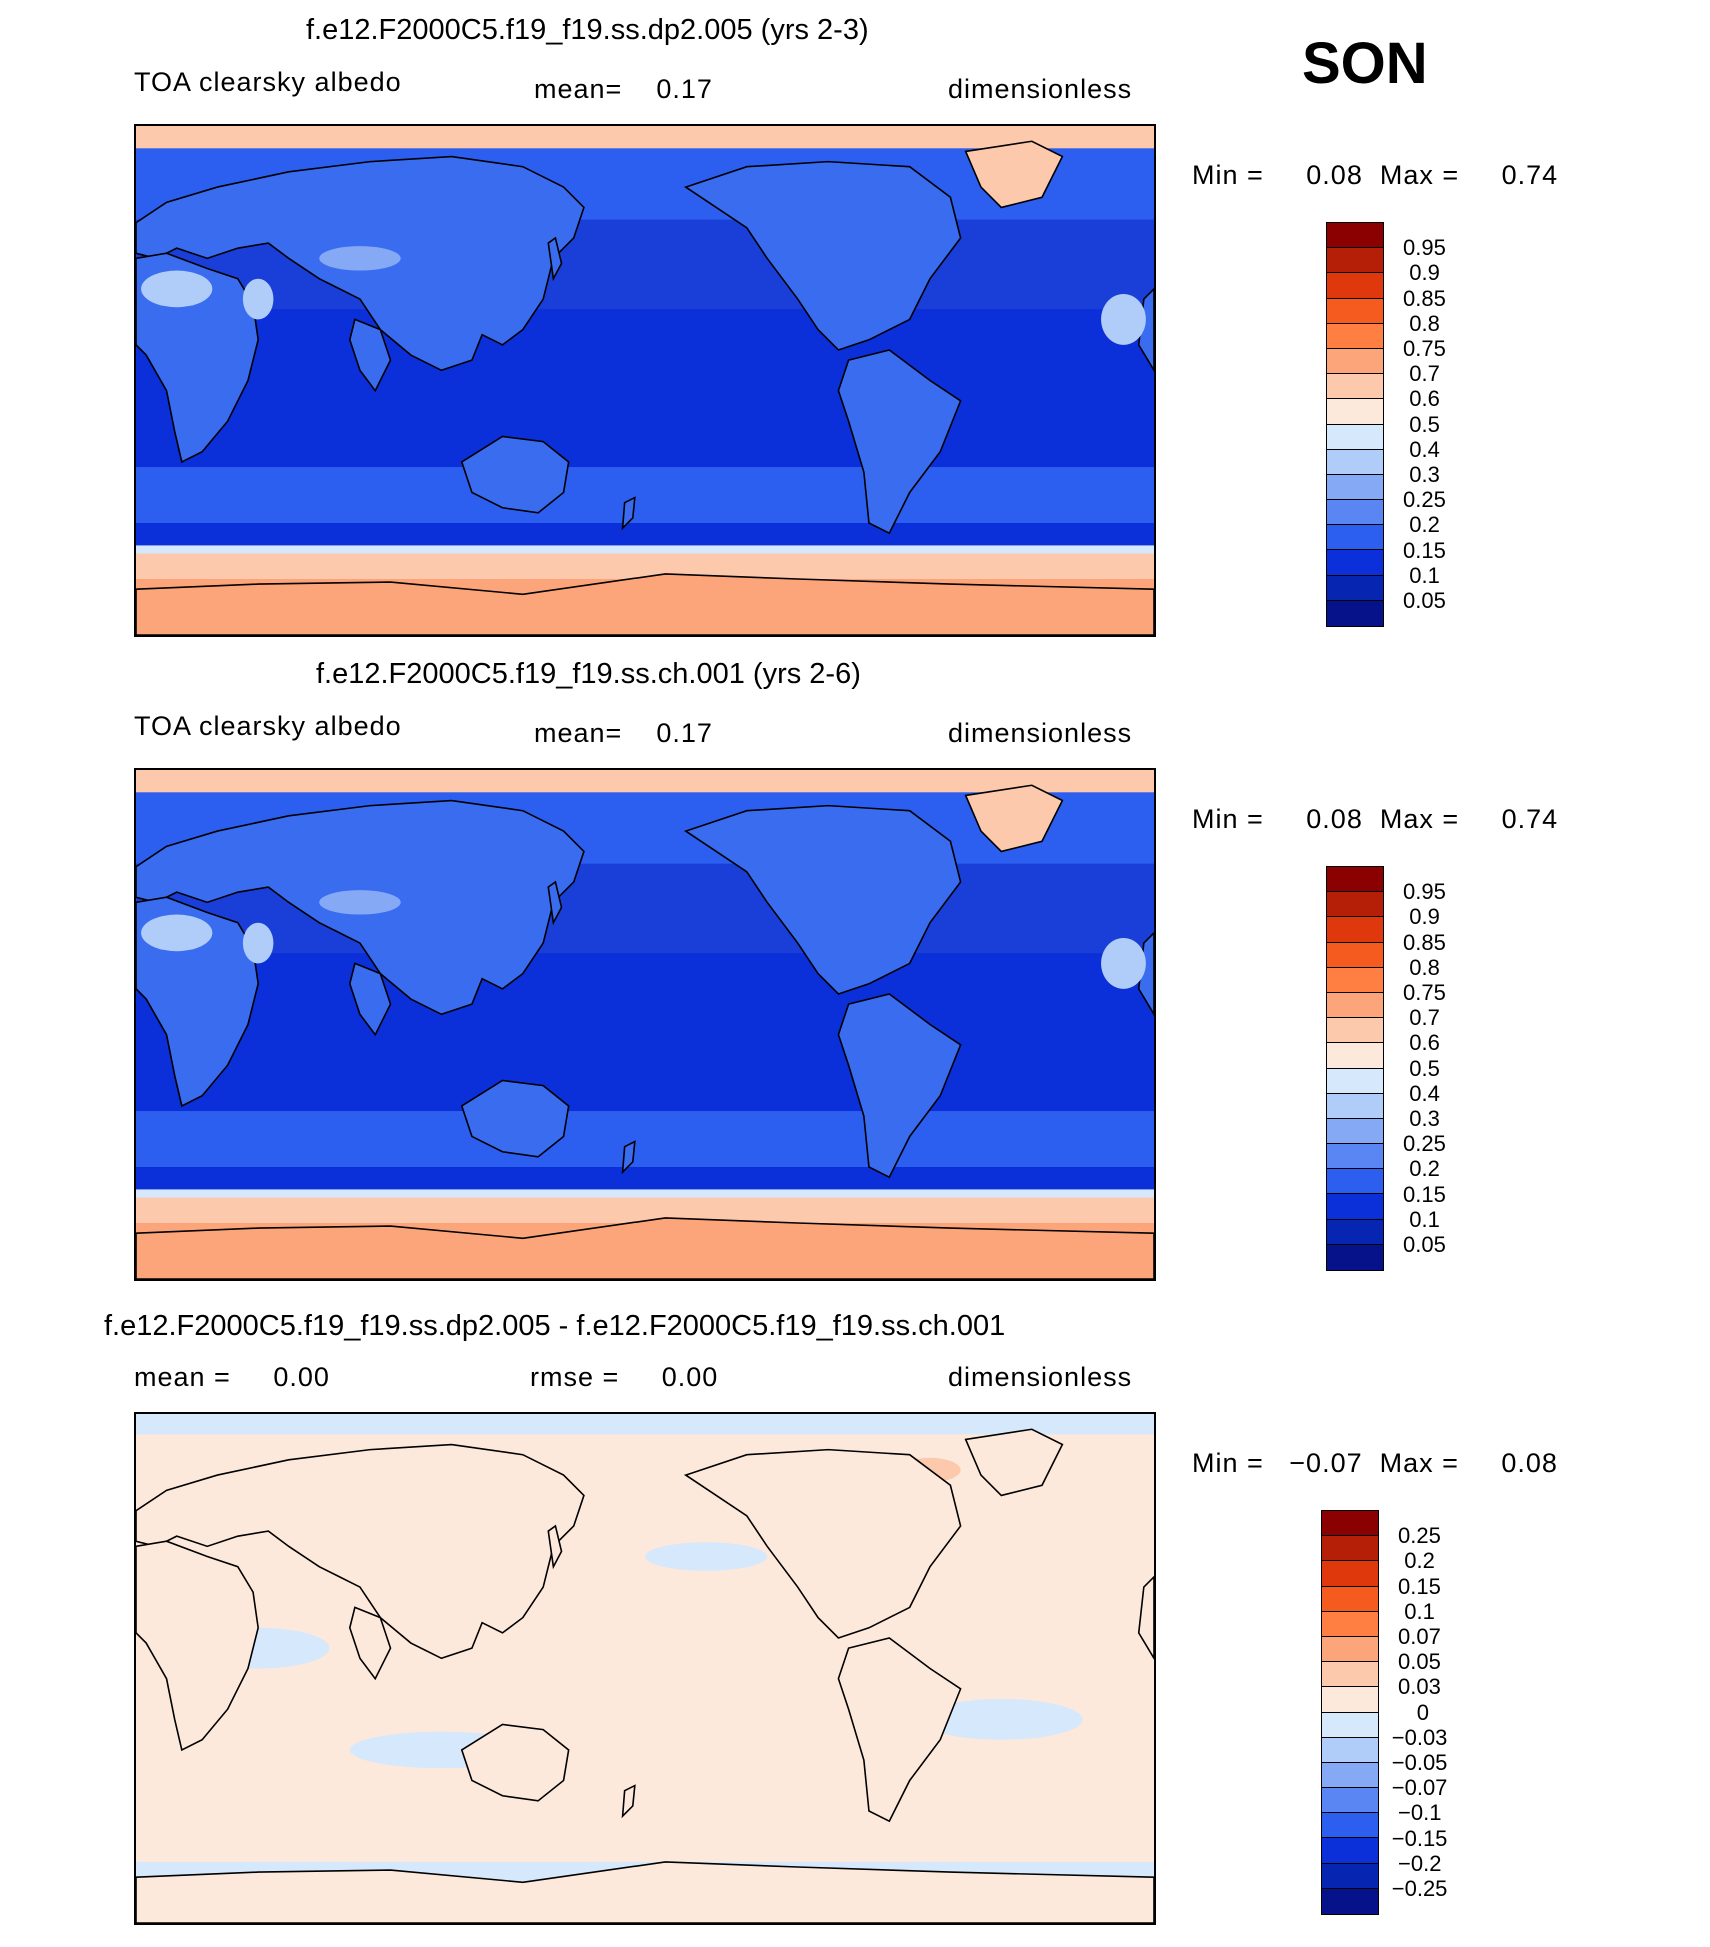 The image size is (1710, 1947). What do you see at coordinates (554, 258) in the screenshot?
I see `continent-japan` at bounding box center [554, 258].